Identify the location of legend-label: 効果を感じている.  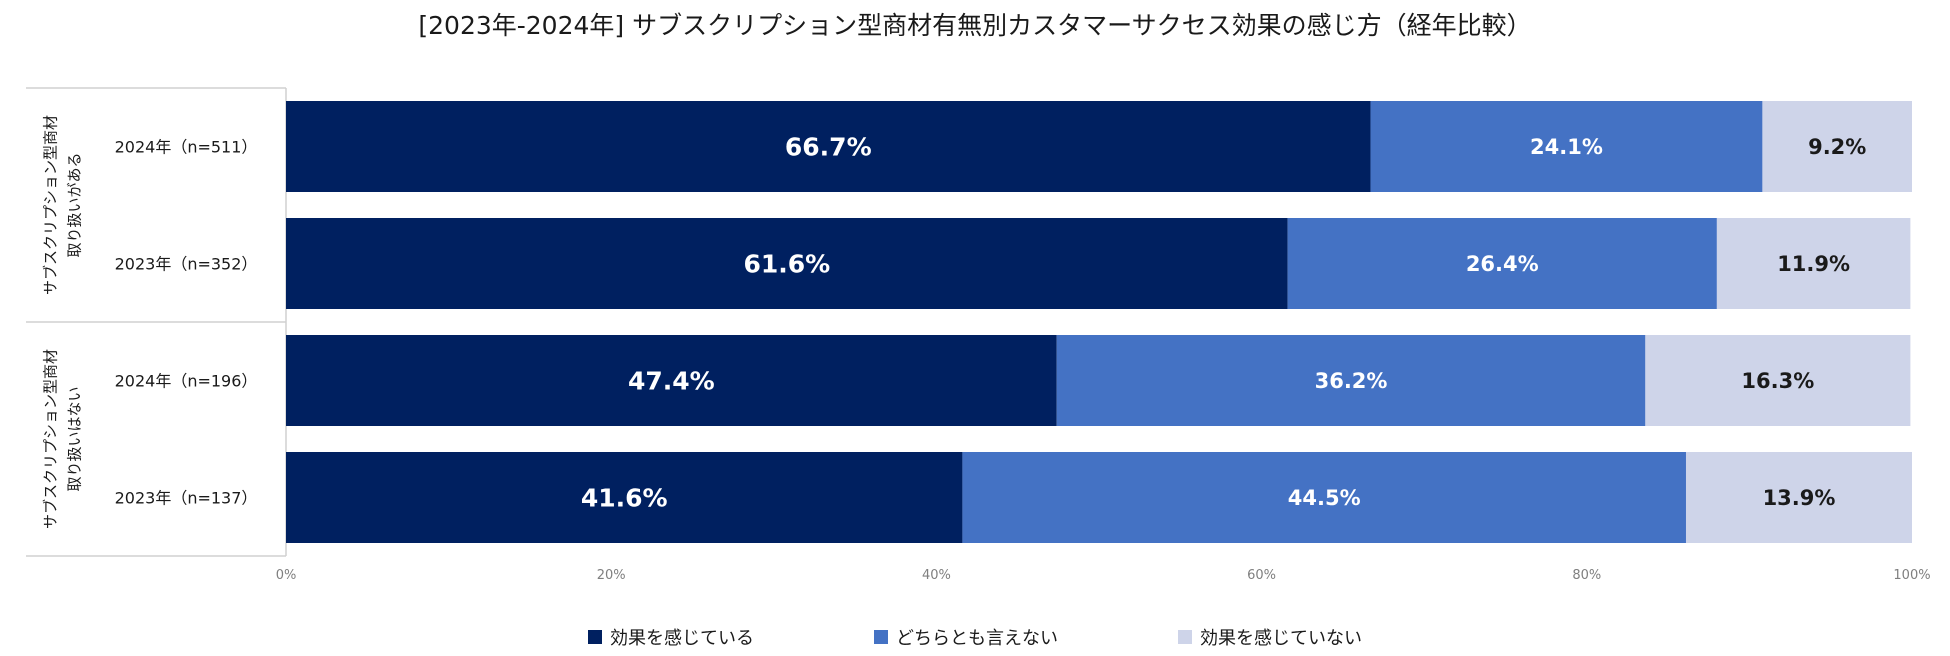
(682, 638).